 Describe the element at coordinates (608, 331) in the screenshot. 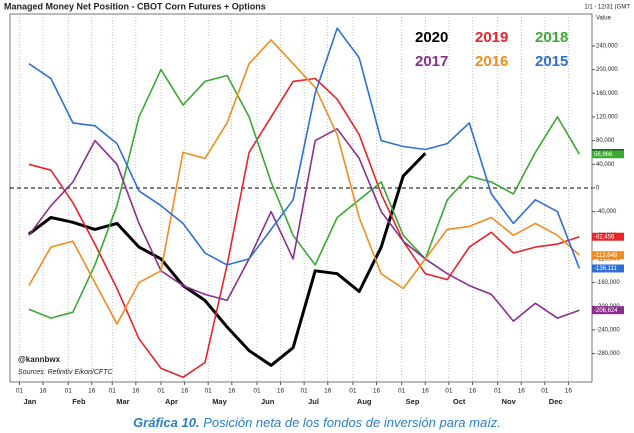

I see `y-tick-label: -240,000` at that location.